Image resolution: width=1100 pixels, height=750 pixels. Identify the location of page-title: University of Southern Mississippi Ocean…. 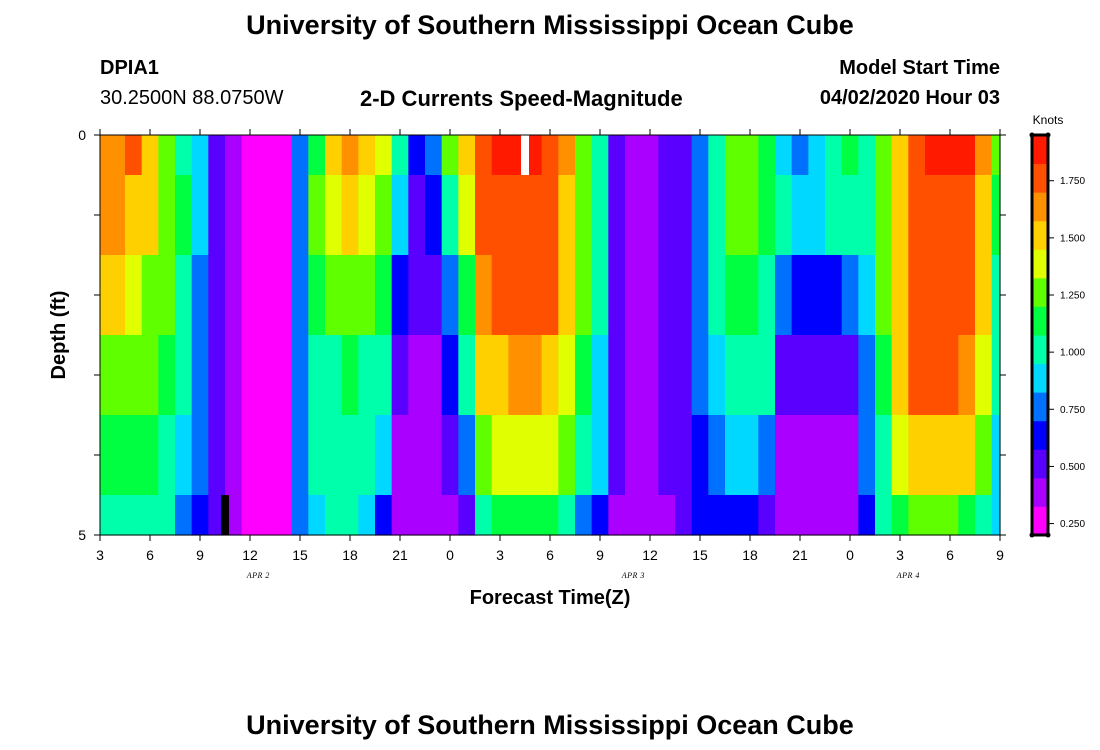
(550, 25).